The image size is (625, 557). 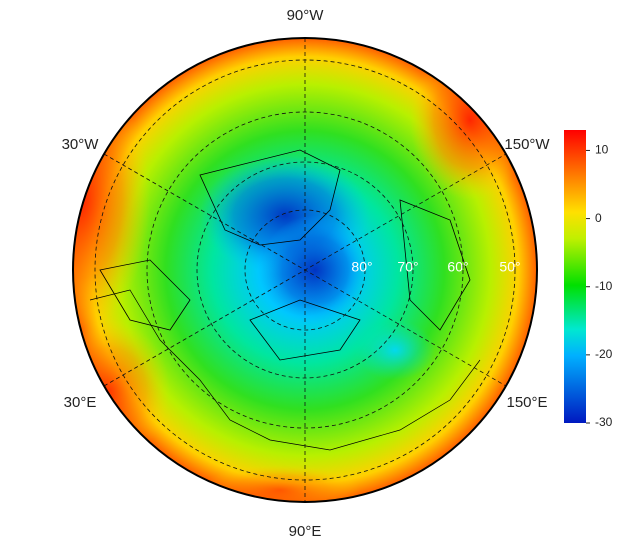 What do you see at coordinates (604, 422) in the screenshot?
I see `colorbar-tick-label: -30` at bounding box center [604, 422].